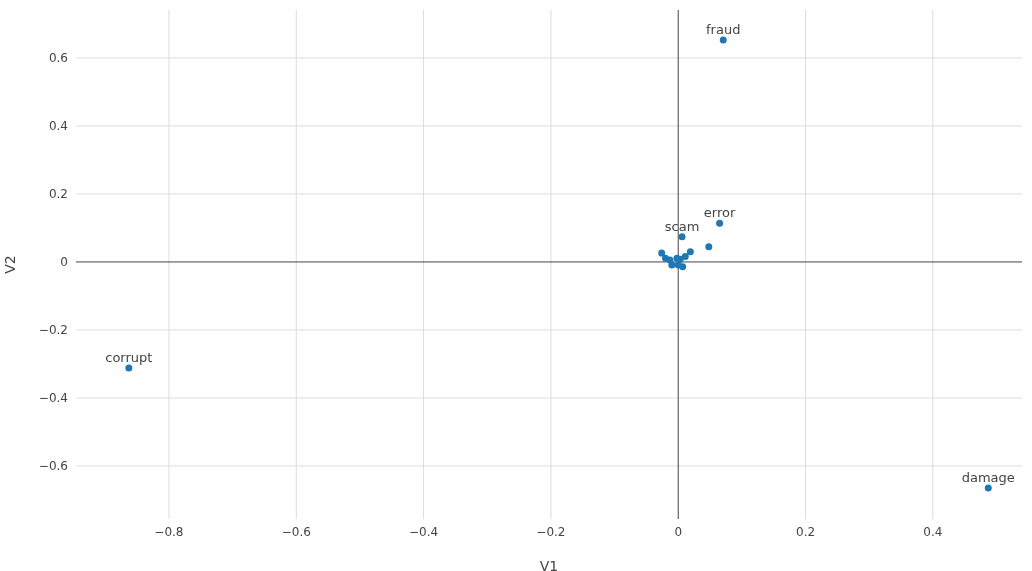 The height and width of the screenshot is (571, 1032). What do you see at coordinates (58, 194) in the screenshot?
I see `y-tick-label: 0.2` at bounding box center [58, 194].